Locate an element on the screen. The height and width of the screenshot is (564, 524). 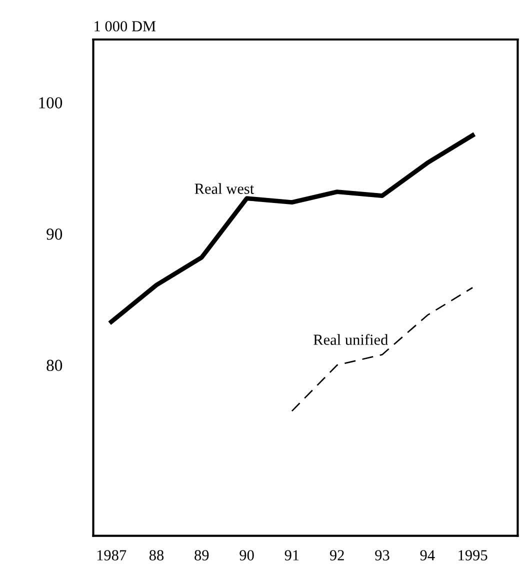
x-tick-label: 1987 is located at coordinates (111, 555).